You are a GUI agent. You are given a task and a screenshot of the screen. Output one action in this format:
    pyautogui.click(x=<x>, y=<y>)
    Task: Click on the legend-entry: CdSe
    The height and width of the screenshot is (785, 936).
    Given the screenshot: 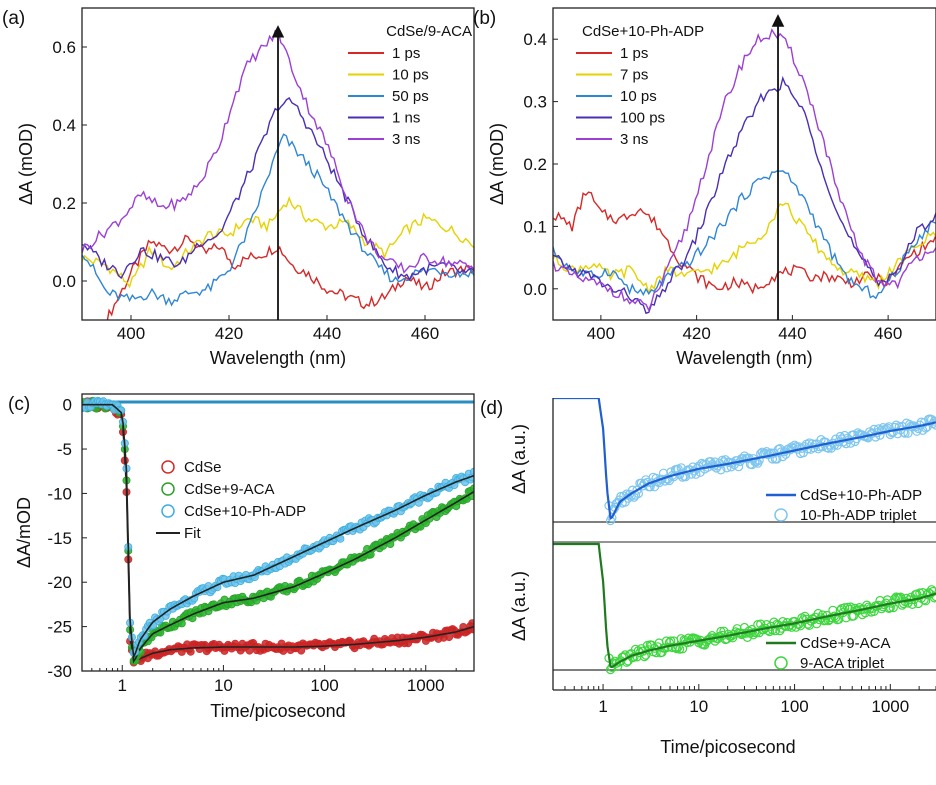 What is the action you would take?
    pyautogui.click(x=203, y=467)
    